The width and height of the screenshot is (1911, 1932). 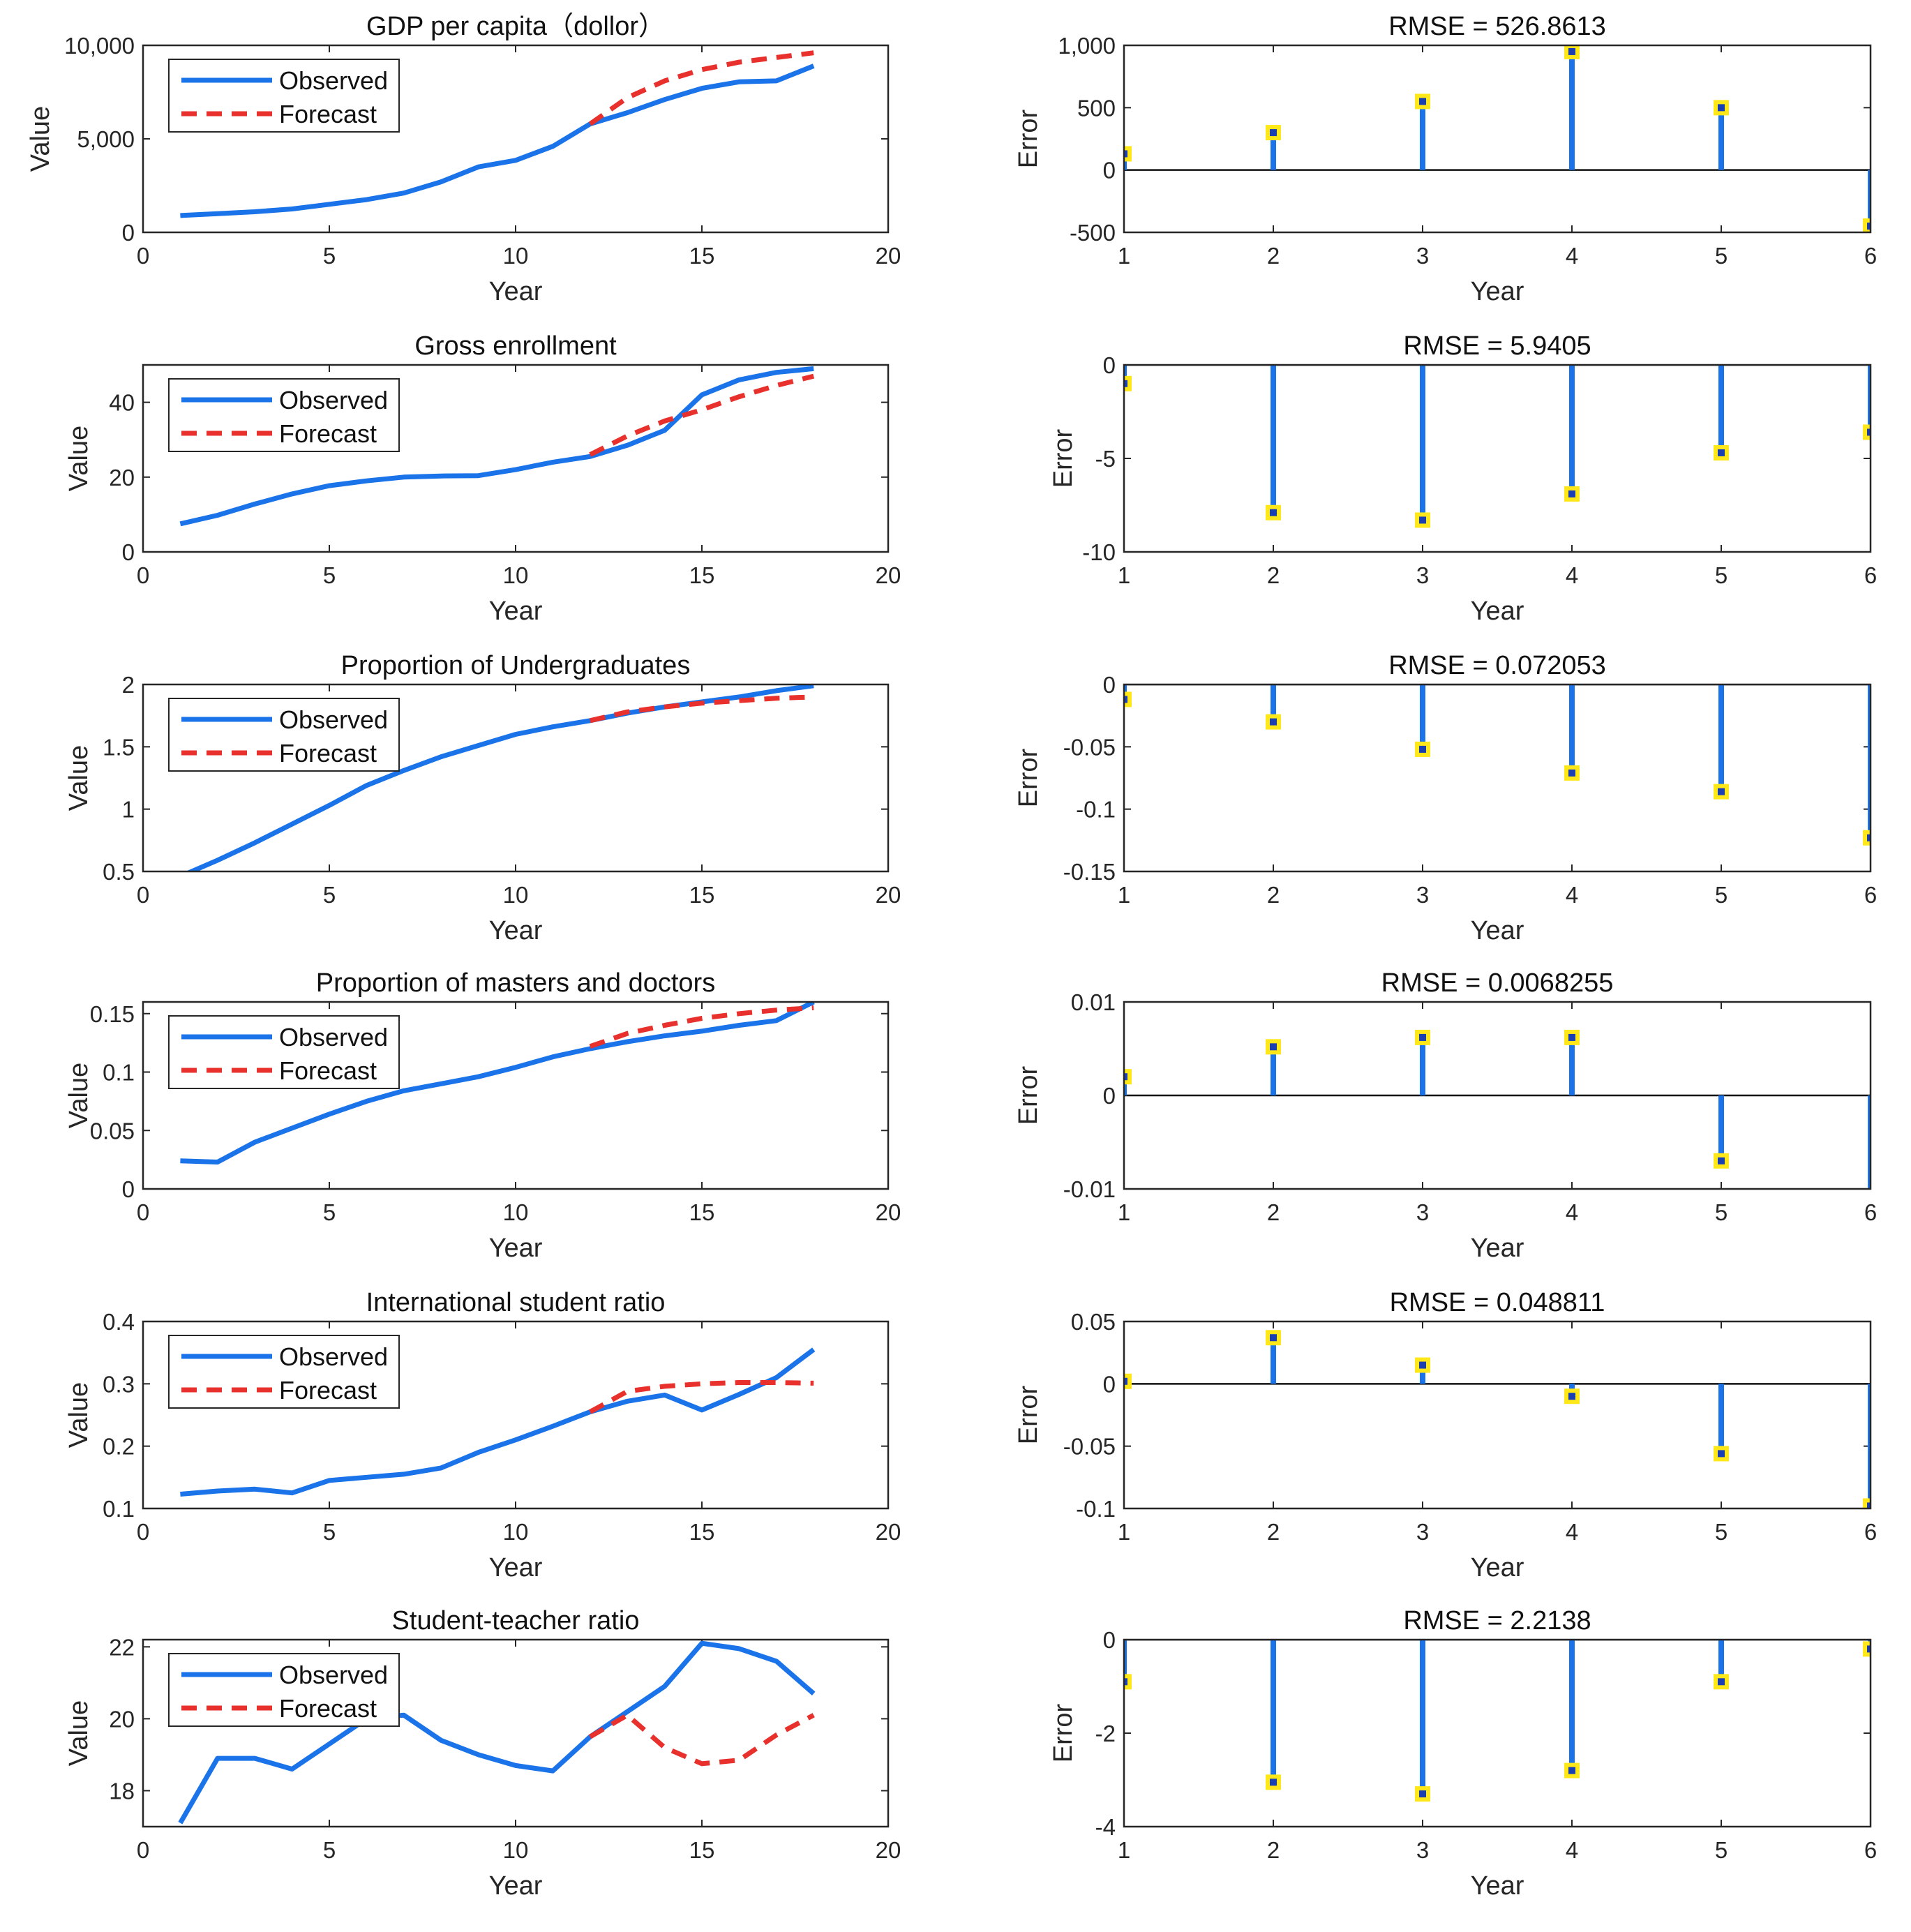 What do you see at coordinates (1089, 1189) in the screenshot?
I see `y-tick-label: -0.01` at bounding box center [1089, 1189].